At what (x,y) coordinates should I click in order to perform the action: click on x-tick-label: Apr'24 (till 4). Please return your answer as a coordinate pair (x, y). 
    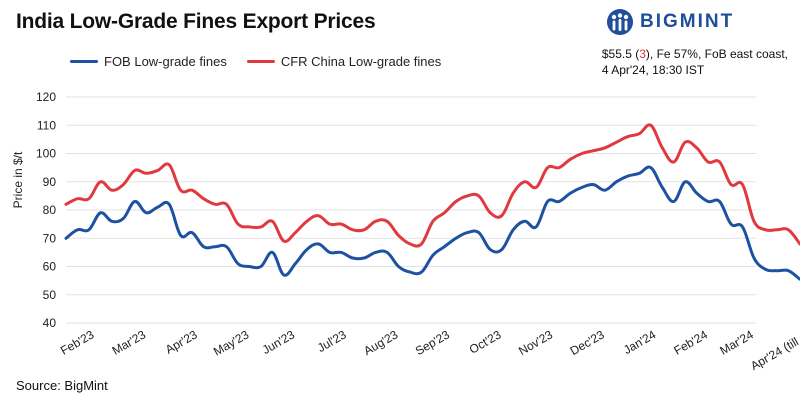
    Looking at the image, I should click on (774, 350).